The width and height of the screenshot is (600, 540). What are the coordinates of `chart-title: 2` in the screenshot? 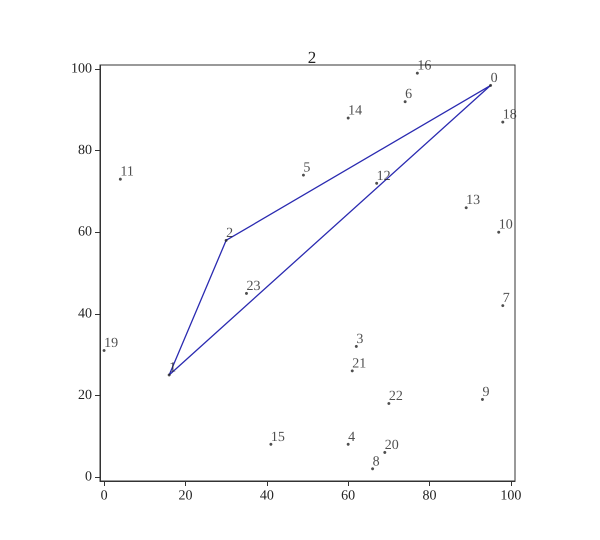 It's located at (312, 57).